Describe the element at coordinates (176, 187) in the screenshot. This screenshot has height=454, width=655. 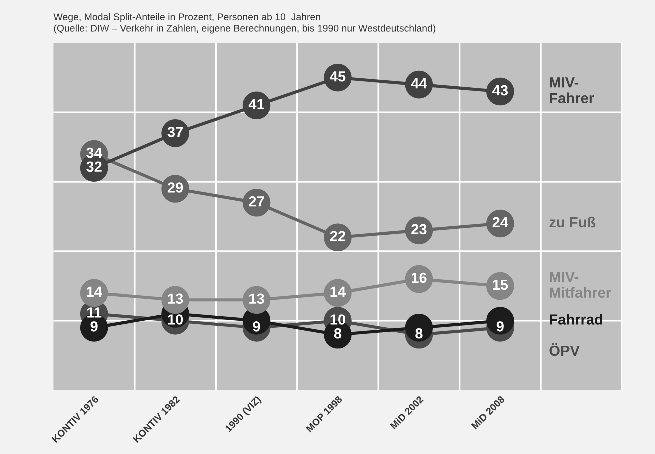
I see `data-label: 29` at that location.